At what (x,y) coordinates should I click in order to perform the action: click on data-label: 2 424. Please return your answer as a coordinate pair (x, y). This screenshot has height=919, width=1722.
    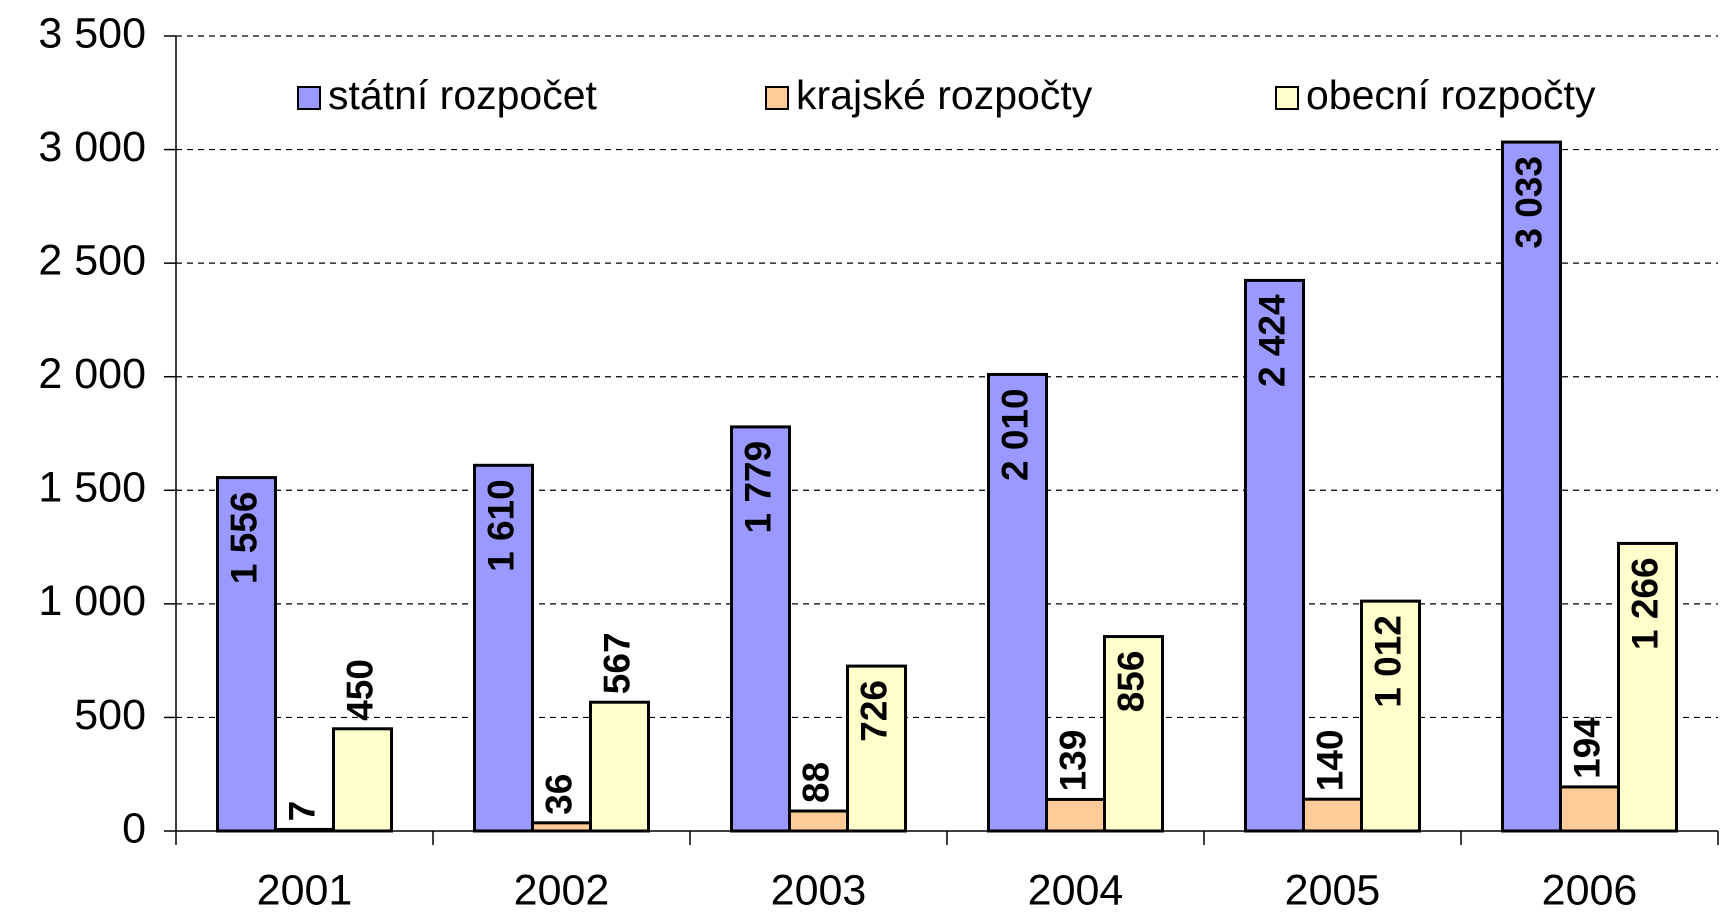
    Looking at the image, I should click on (1271, 340).